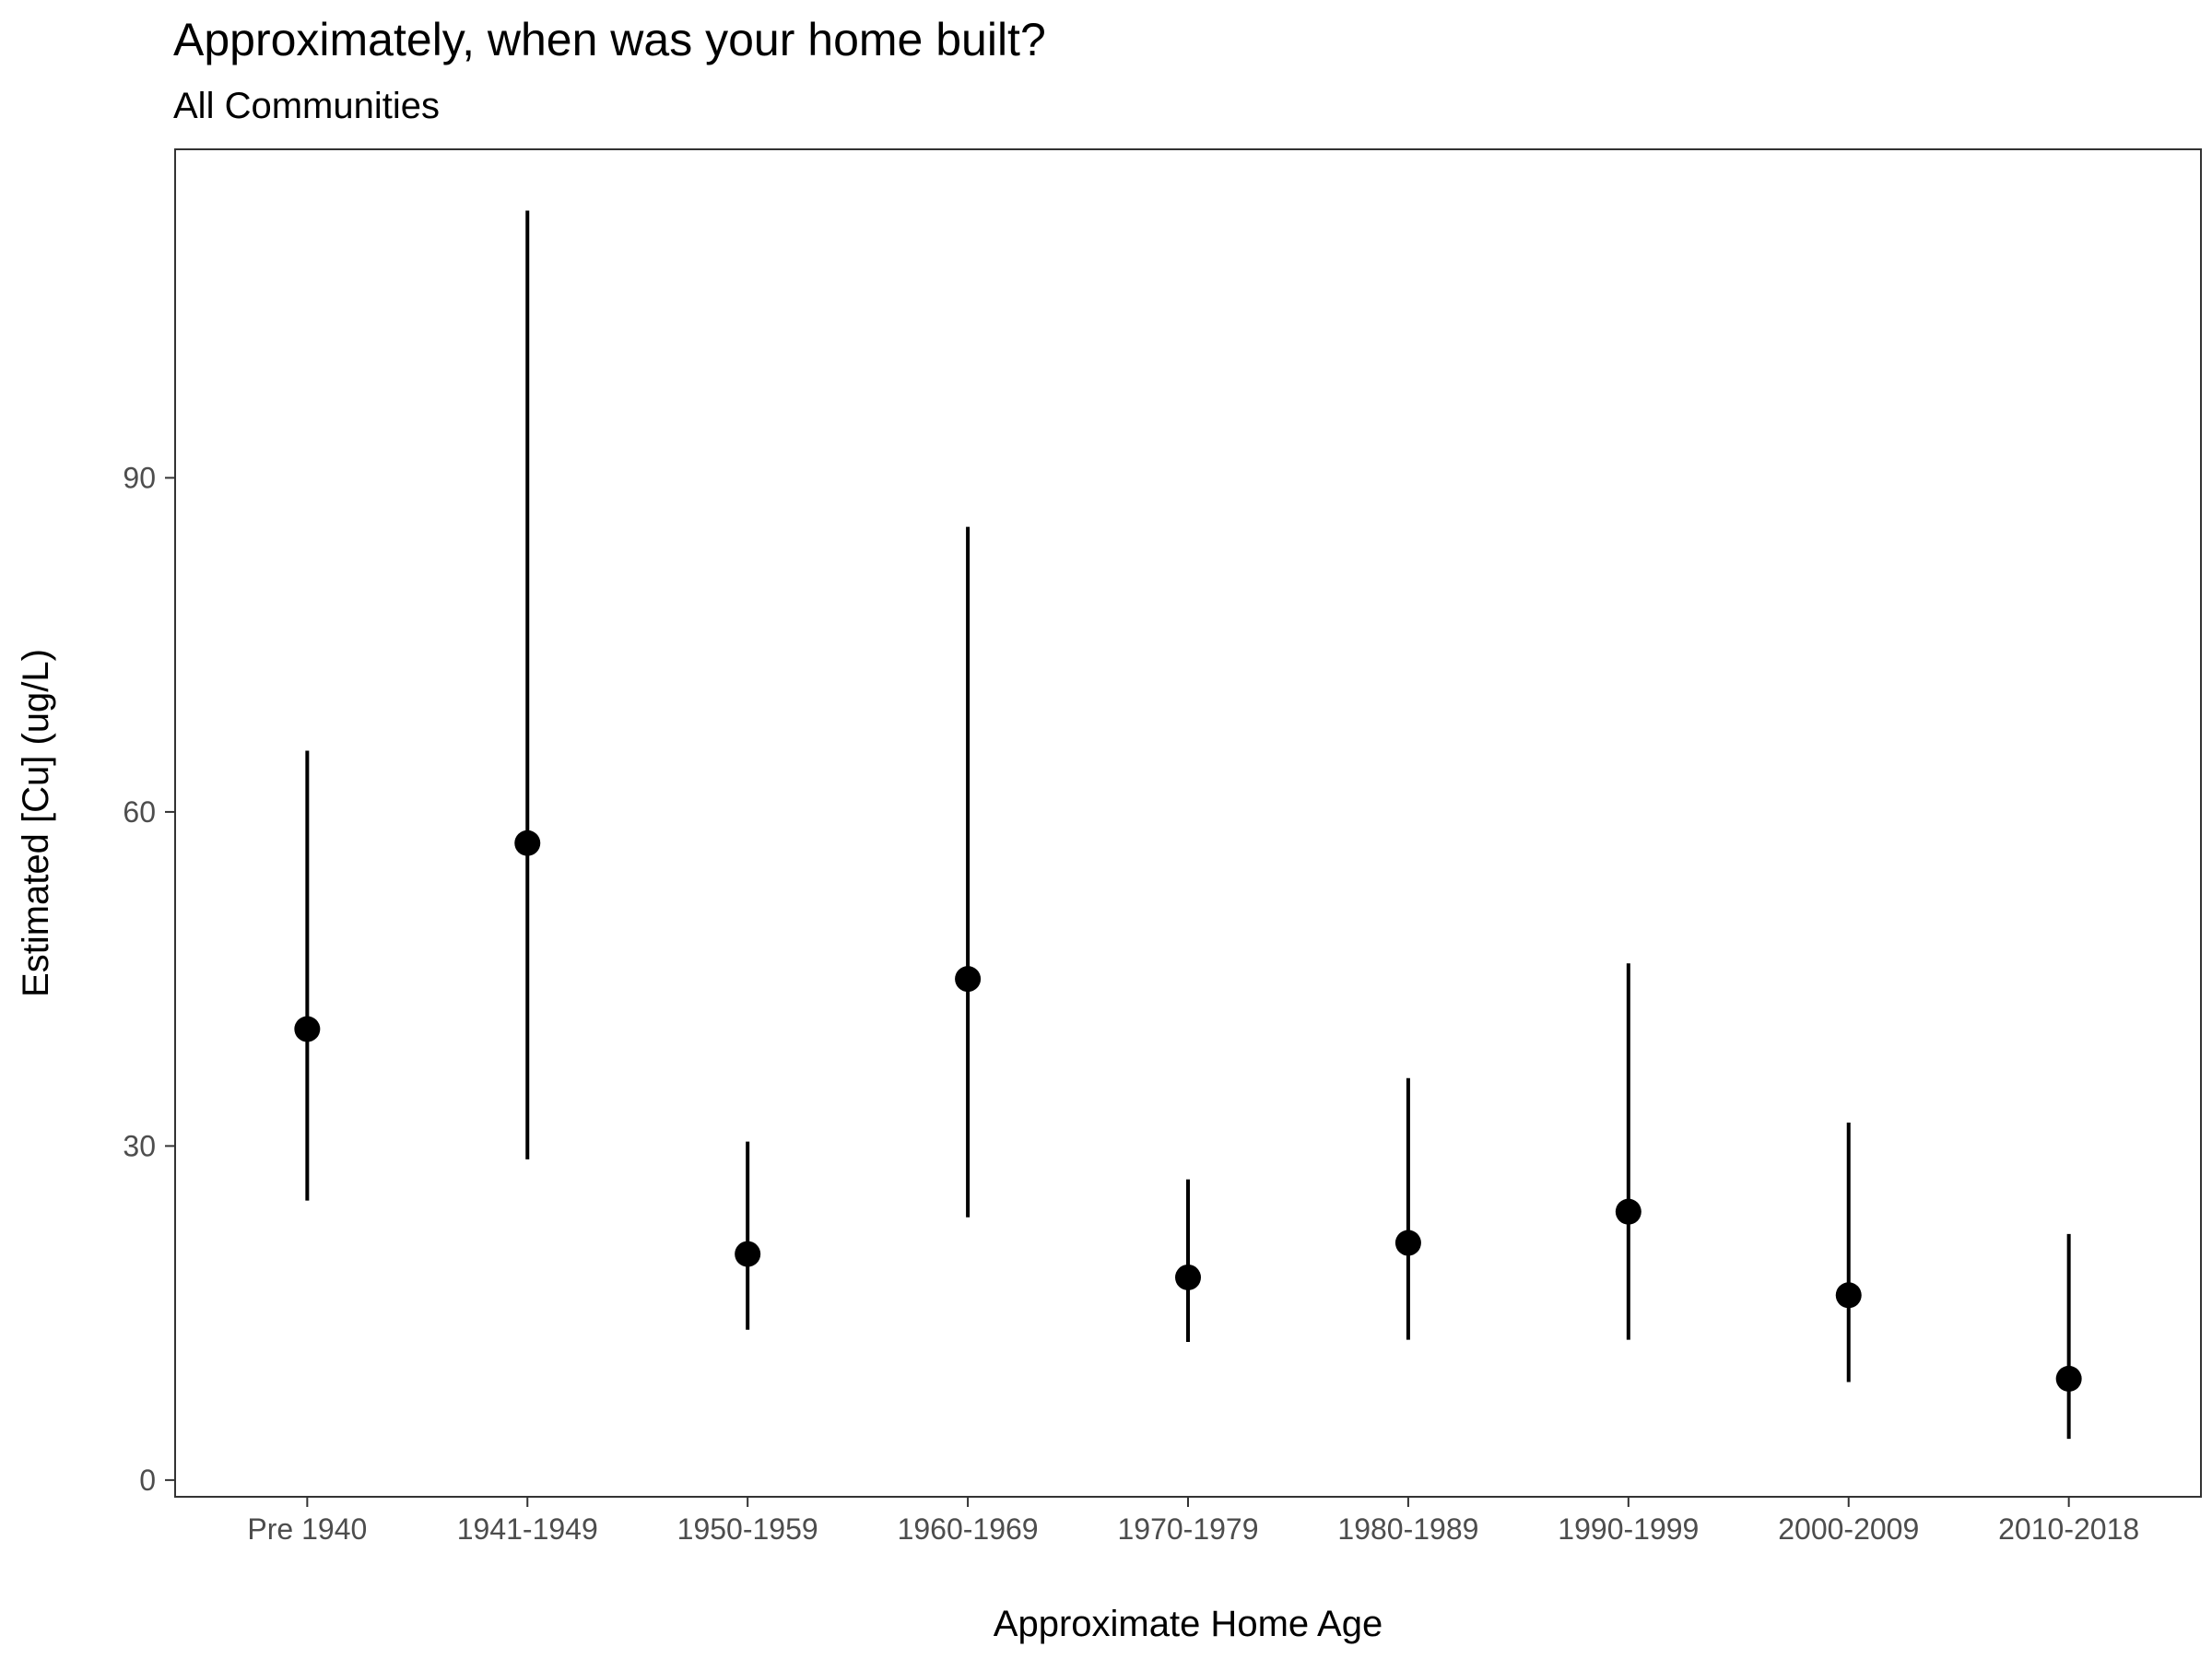  Describe the element at coordinates (149, 979) in the screenshot. I see `y-axis: 0 30 60 90` at that location.